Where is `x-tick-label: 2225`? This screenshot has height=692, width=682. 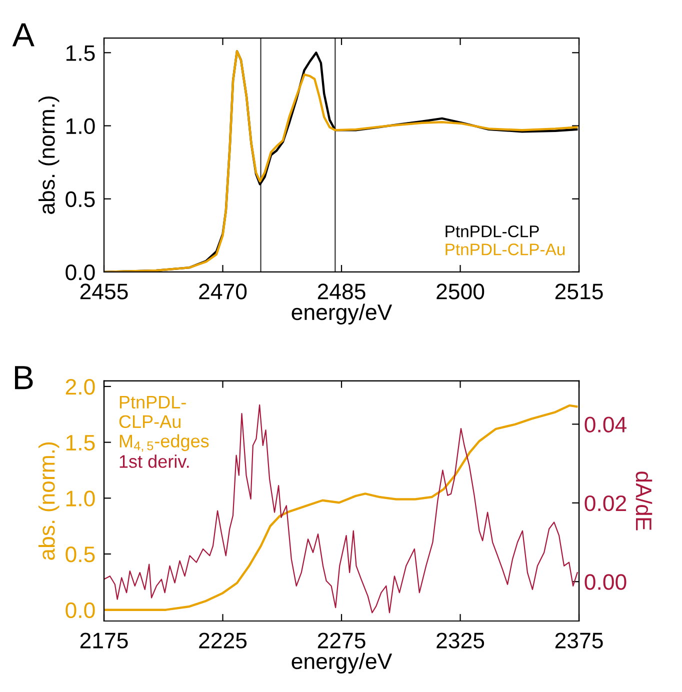 x-tick-label: 2225 is located at coordinates (223, 640).